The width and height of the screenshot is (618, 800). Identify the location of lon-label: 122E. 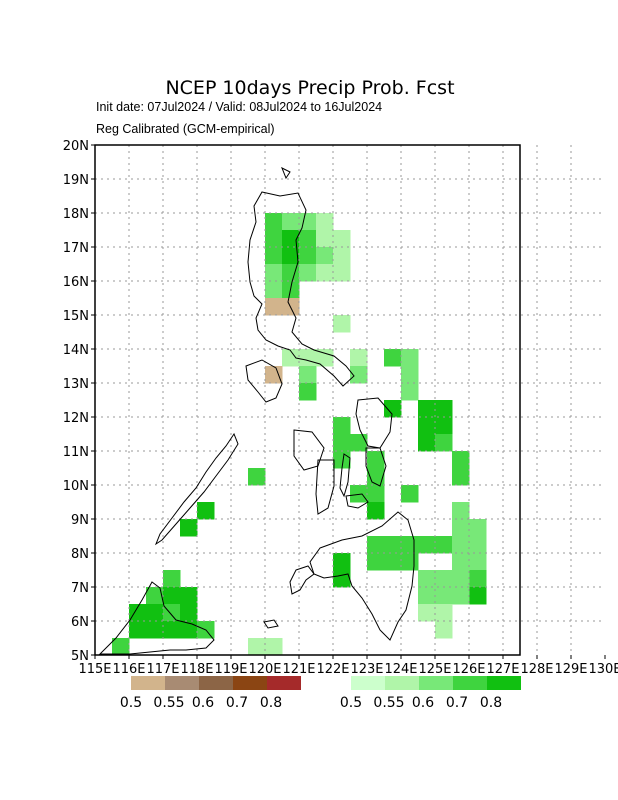
(332, 669).